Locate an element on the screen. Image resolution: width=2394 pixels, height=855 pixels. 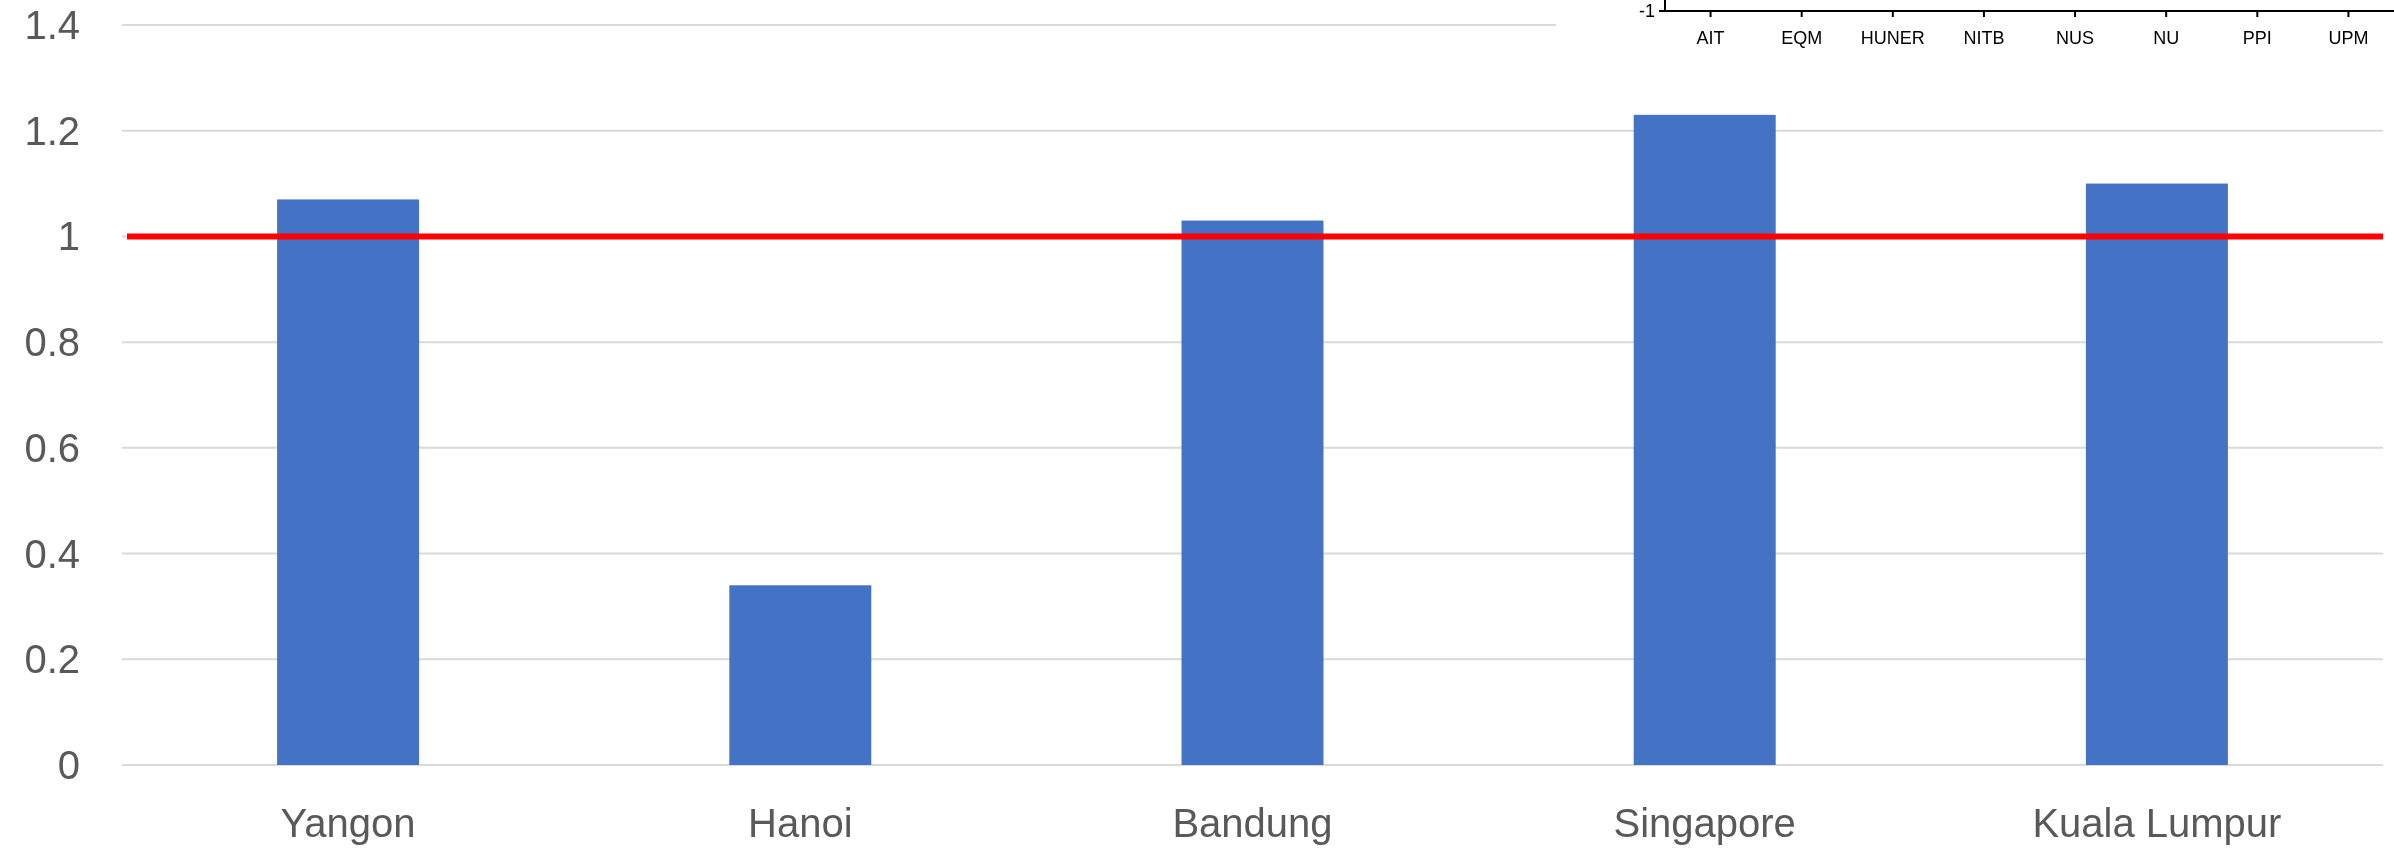
annotation: AIT is located at coordinates (1710, 38).